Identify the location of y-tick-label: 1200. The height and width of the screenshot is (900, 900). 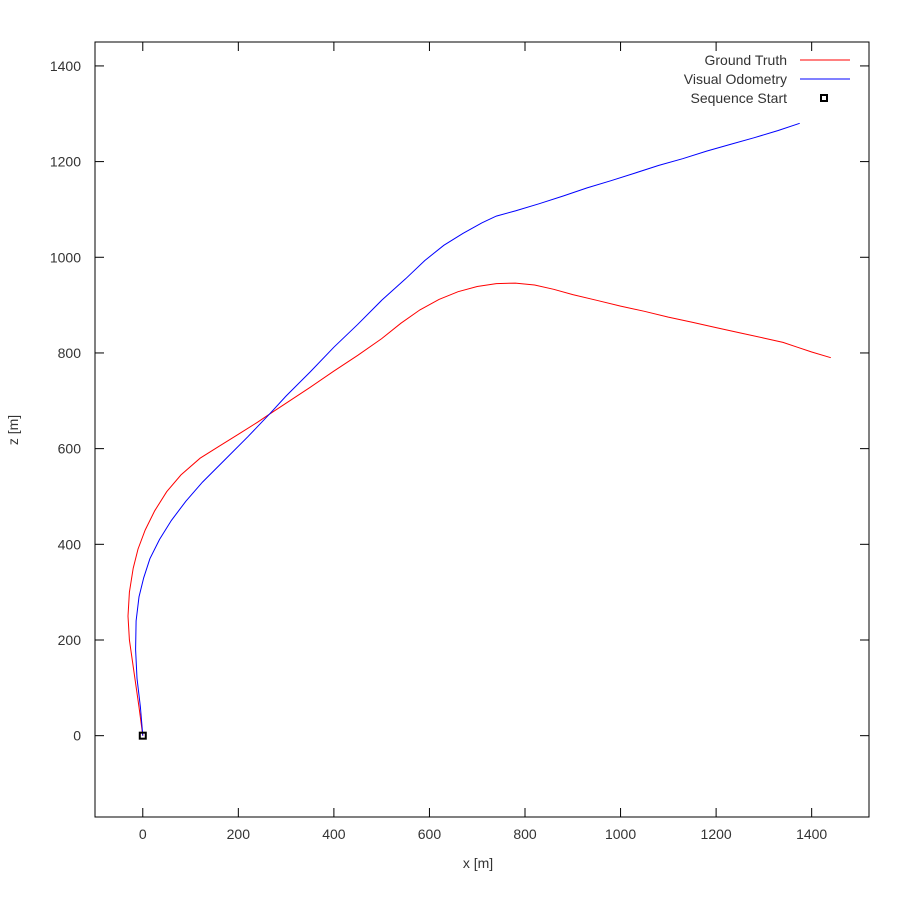
(65, 162).